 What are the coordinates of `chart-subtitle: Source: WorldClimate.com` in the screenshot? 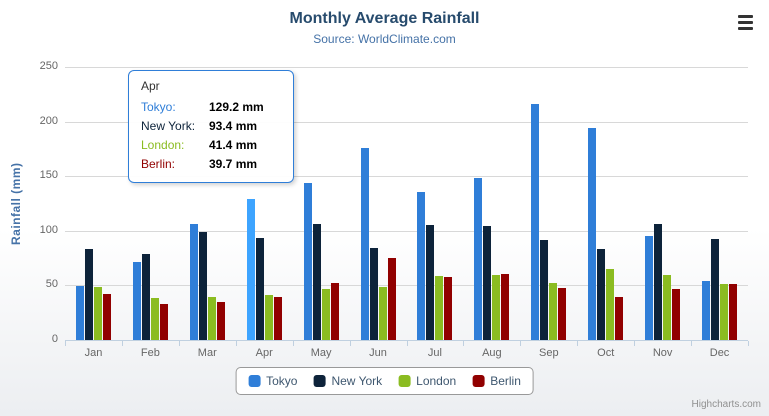 It's located at (384, 39).